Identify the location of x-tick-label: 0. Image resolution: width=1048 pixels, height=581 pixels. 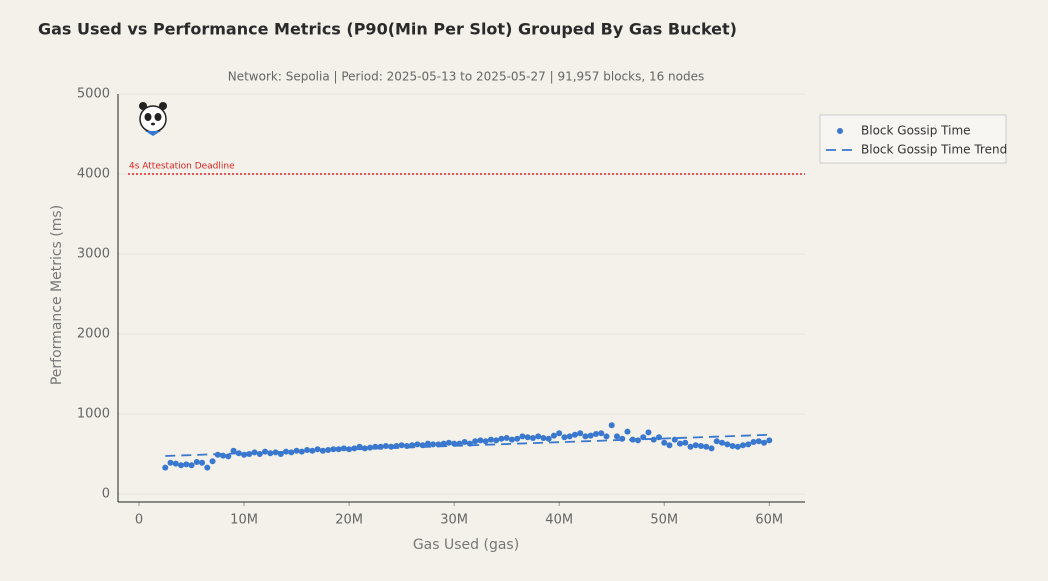
(139, 520).